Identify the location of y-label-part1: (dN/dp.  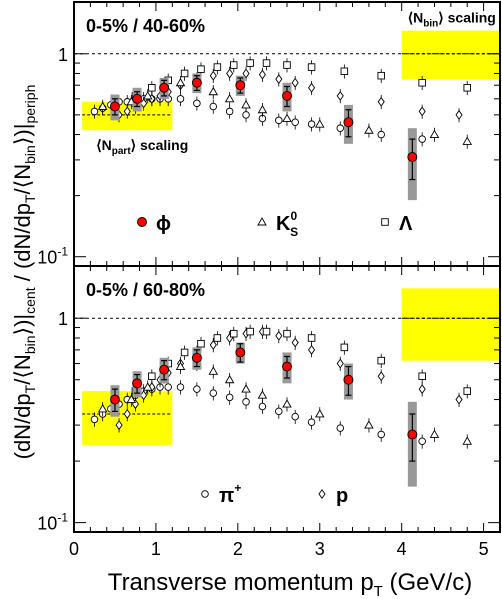
(22, 426).